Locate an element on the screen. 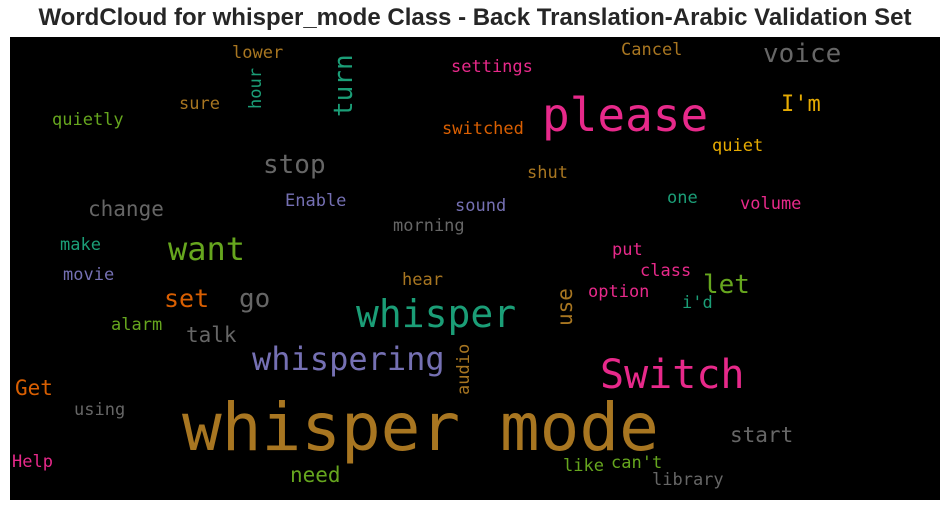  word-set: set is located at coordinates (187, 298).